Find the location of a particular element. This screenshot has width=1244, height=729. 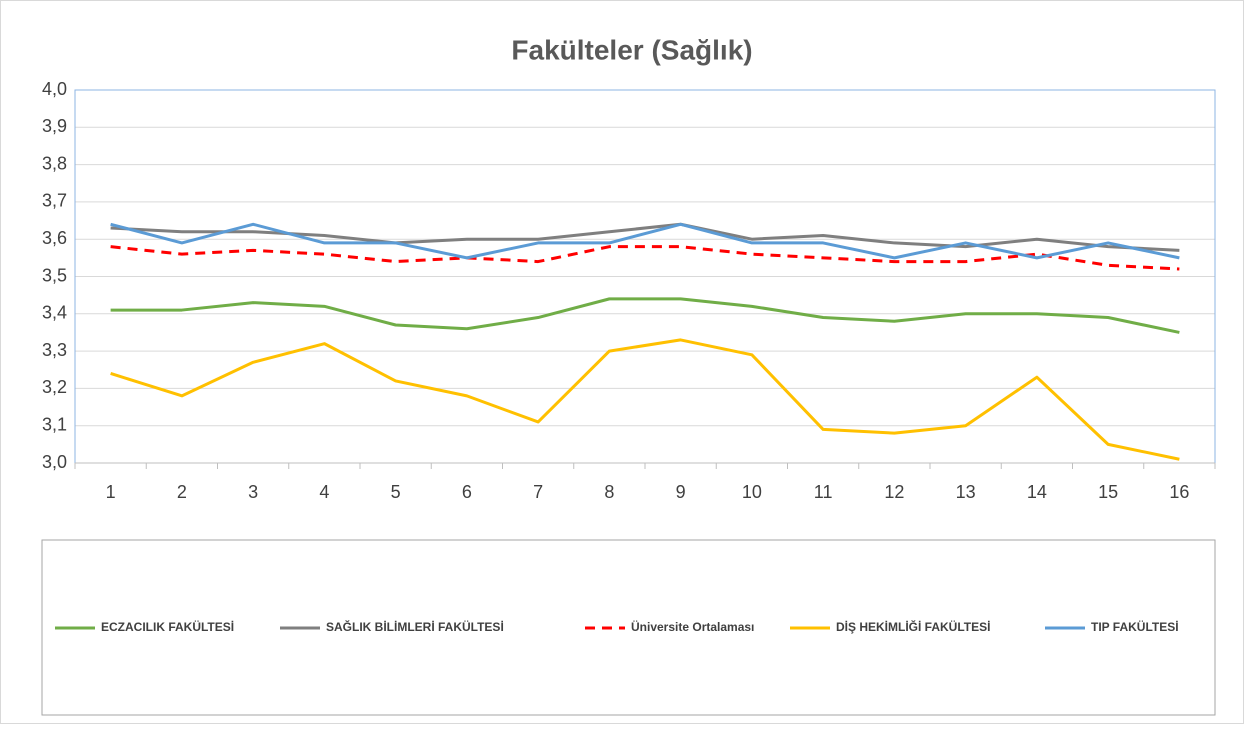

x-tick-label: 1 is located at coordinates (111, 492).